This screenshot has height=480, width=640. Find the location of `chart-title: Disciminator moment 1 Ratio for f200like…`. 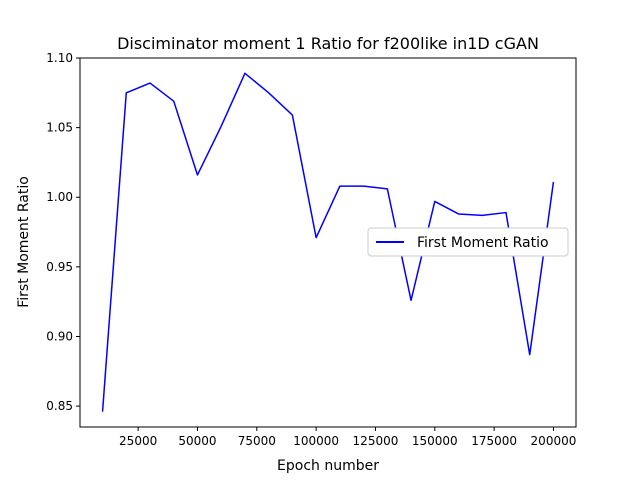

chart-title: Disciminator moment 1 Ratio for f200like… is located at coordinates (328, 43).